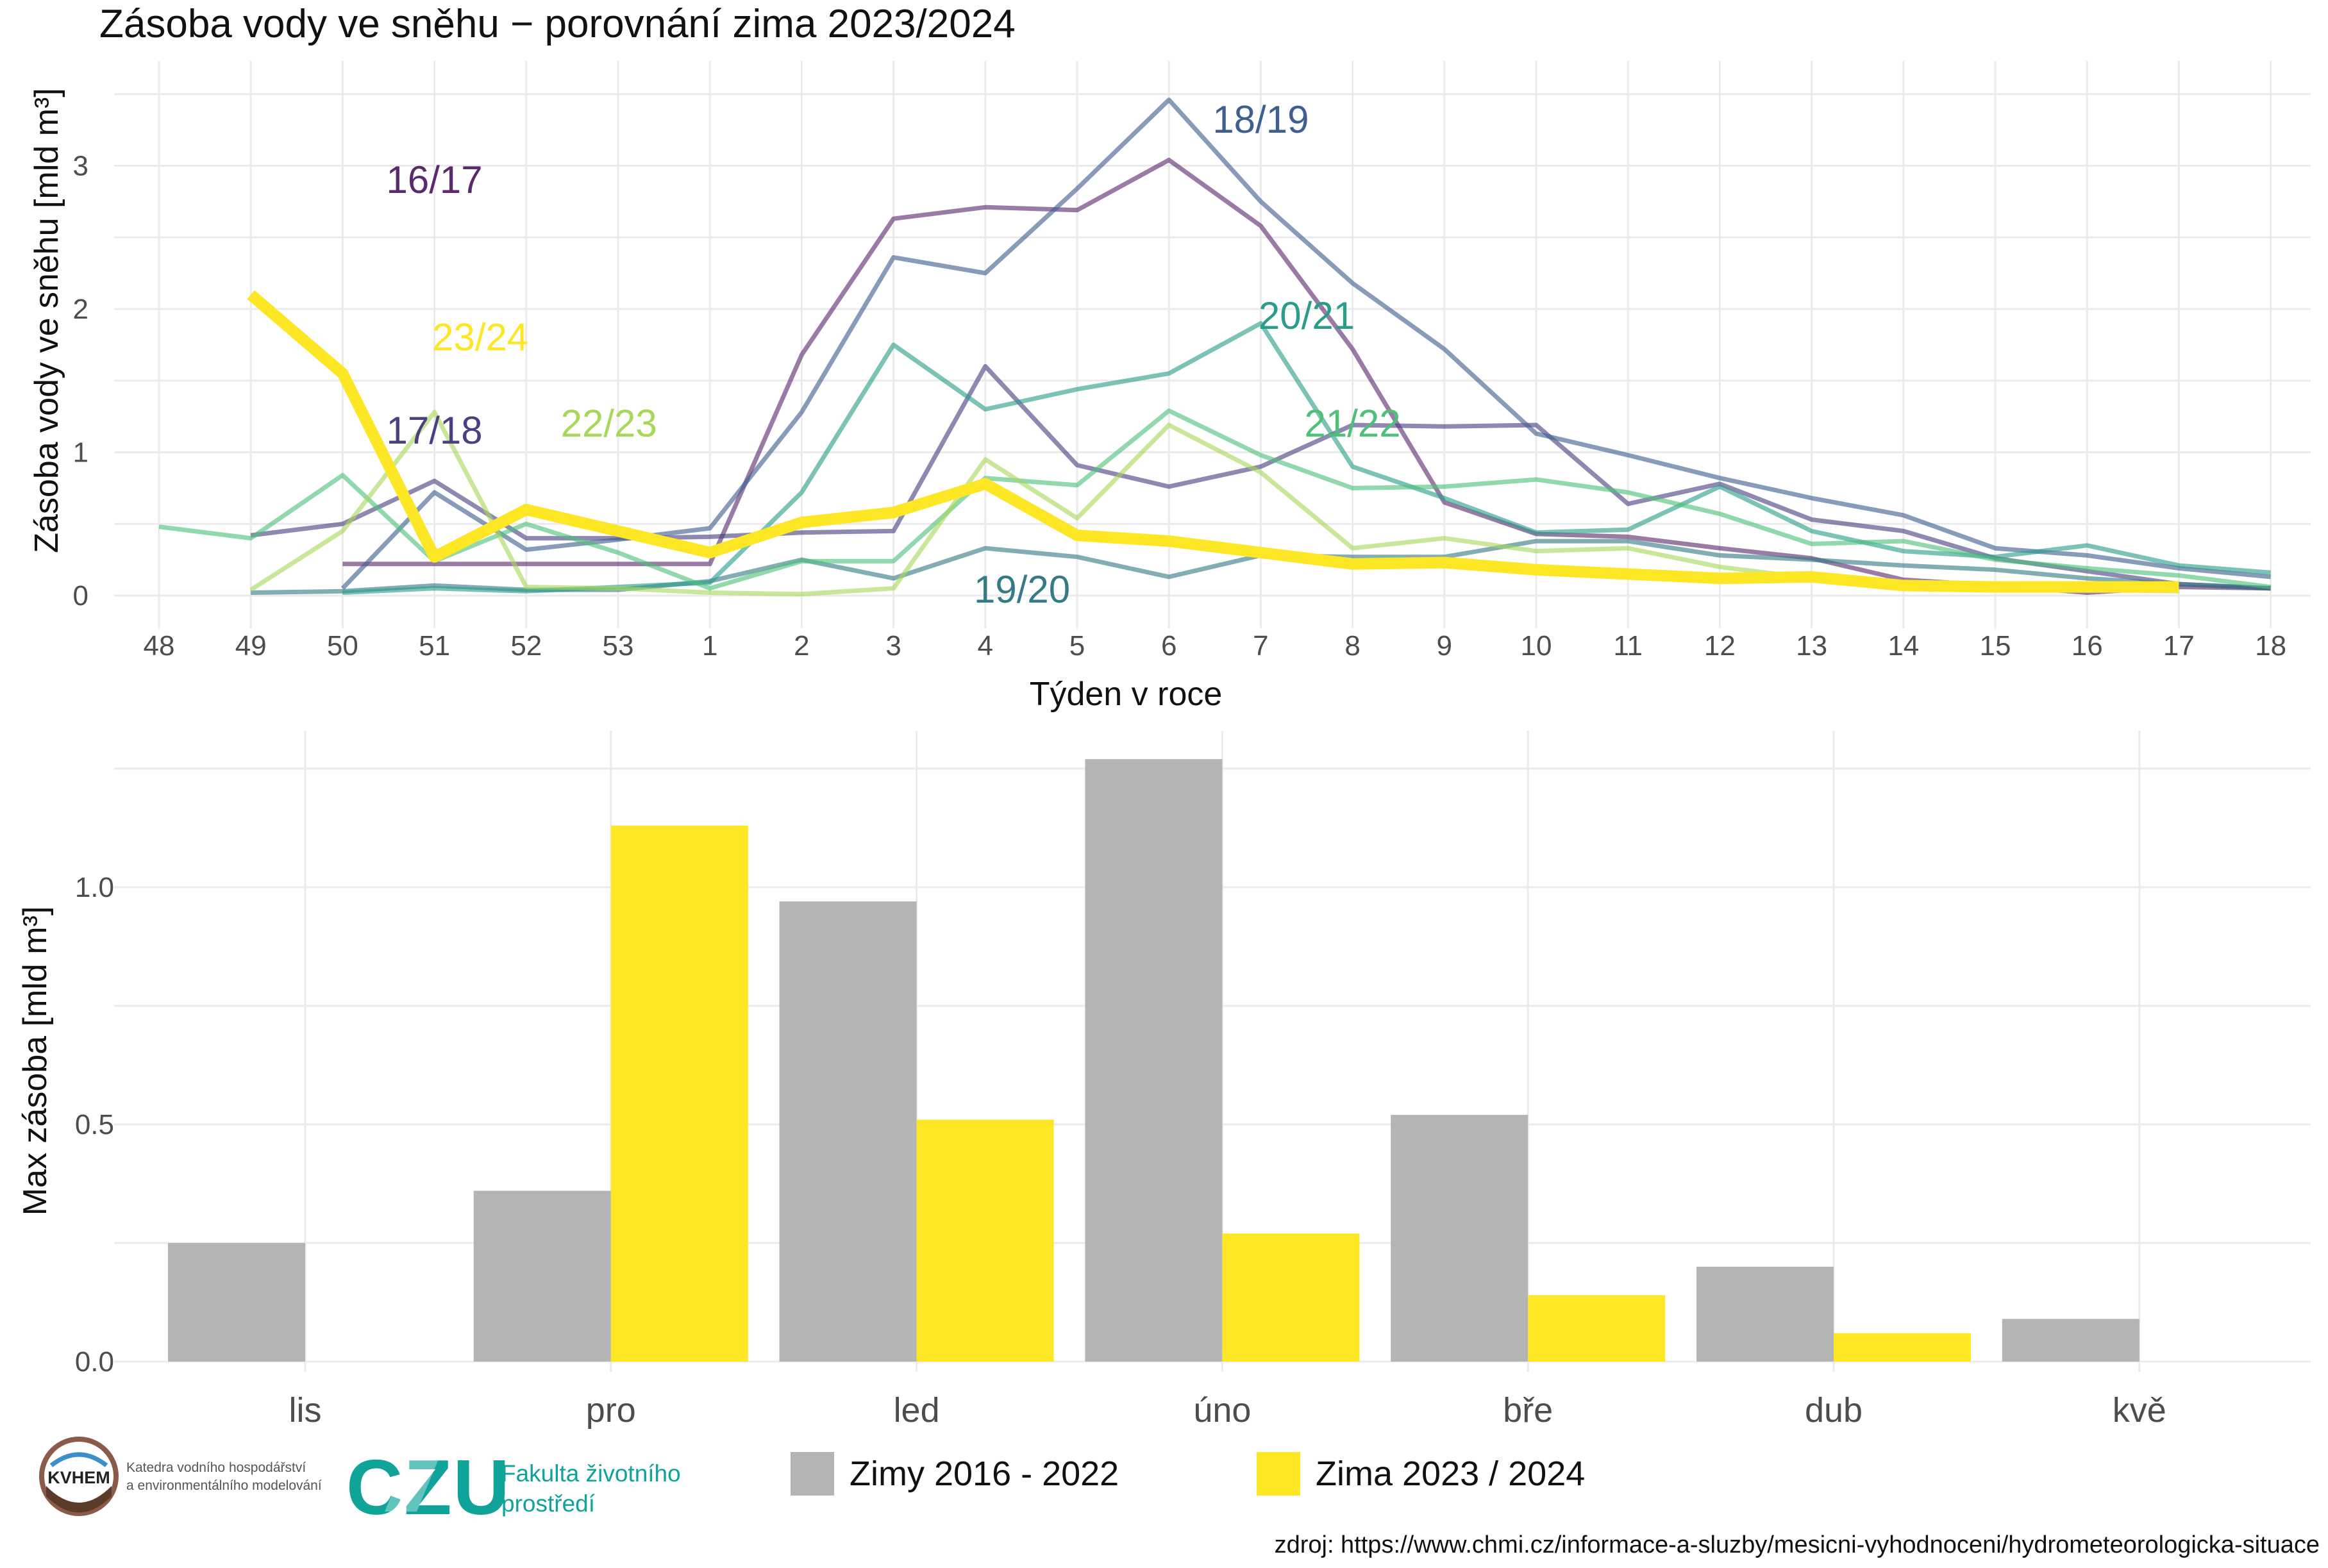 This screenshot has width=2328, height=1568. Describe the element at coordinates (1904, 646) in the screenshot. I see `line-chart-x-tick-label: 14` at that location.